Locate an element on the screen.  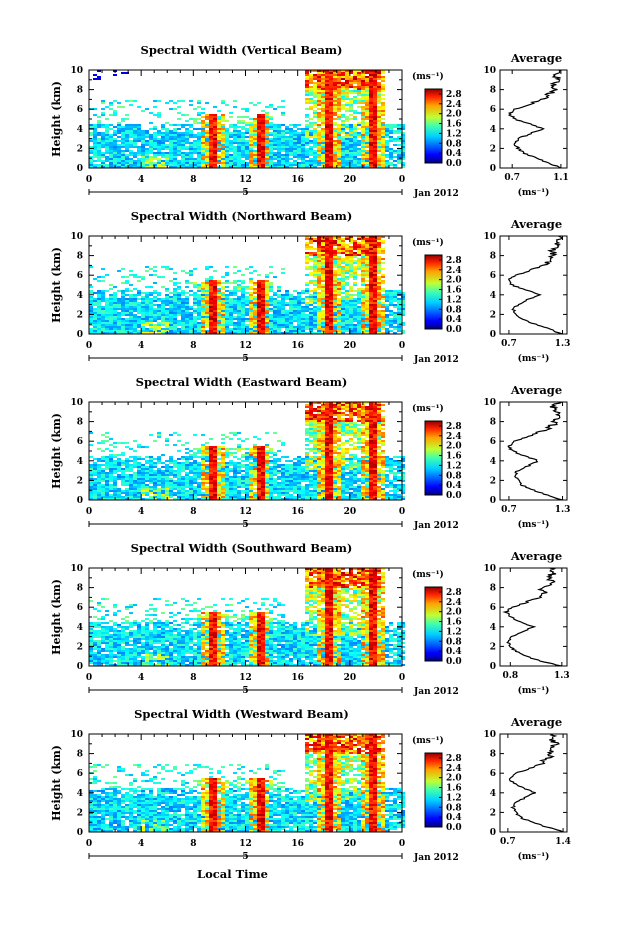
profile-x-tick-label: 0.7 is located at coordinates (509, 344).